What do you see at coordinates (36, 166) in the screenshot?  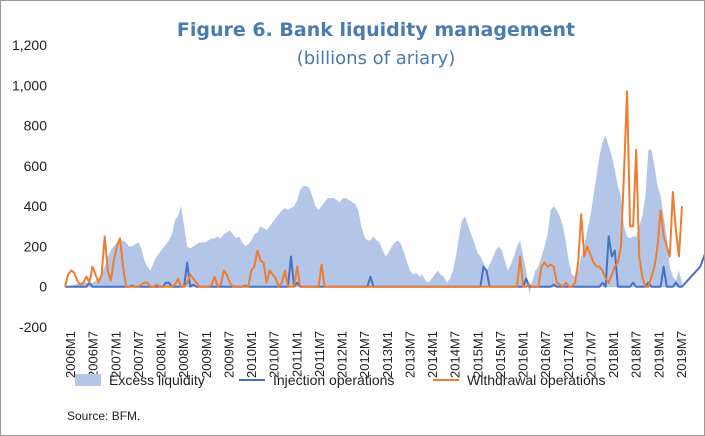 I see `y-tick-label: 600` at bounding box center [36, 166].